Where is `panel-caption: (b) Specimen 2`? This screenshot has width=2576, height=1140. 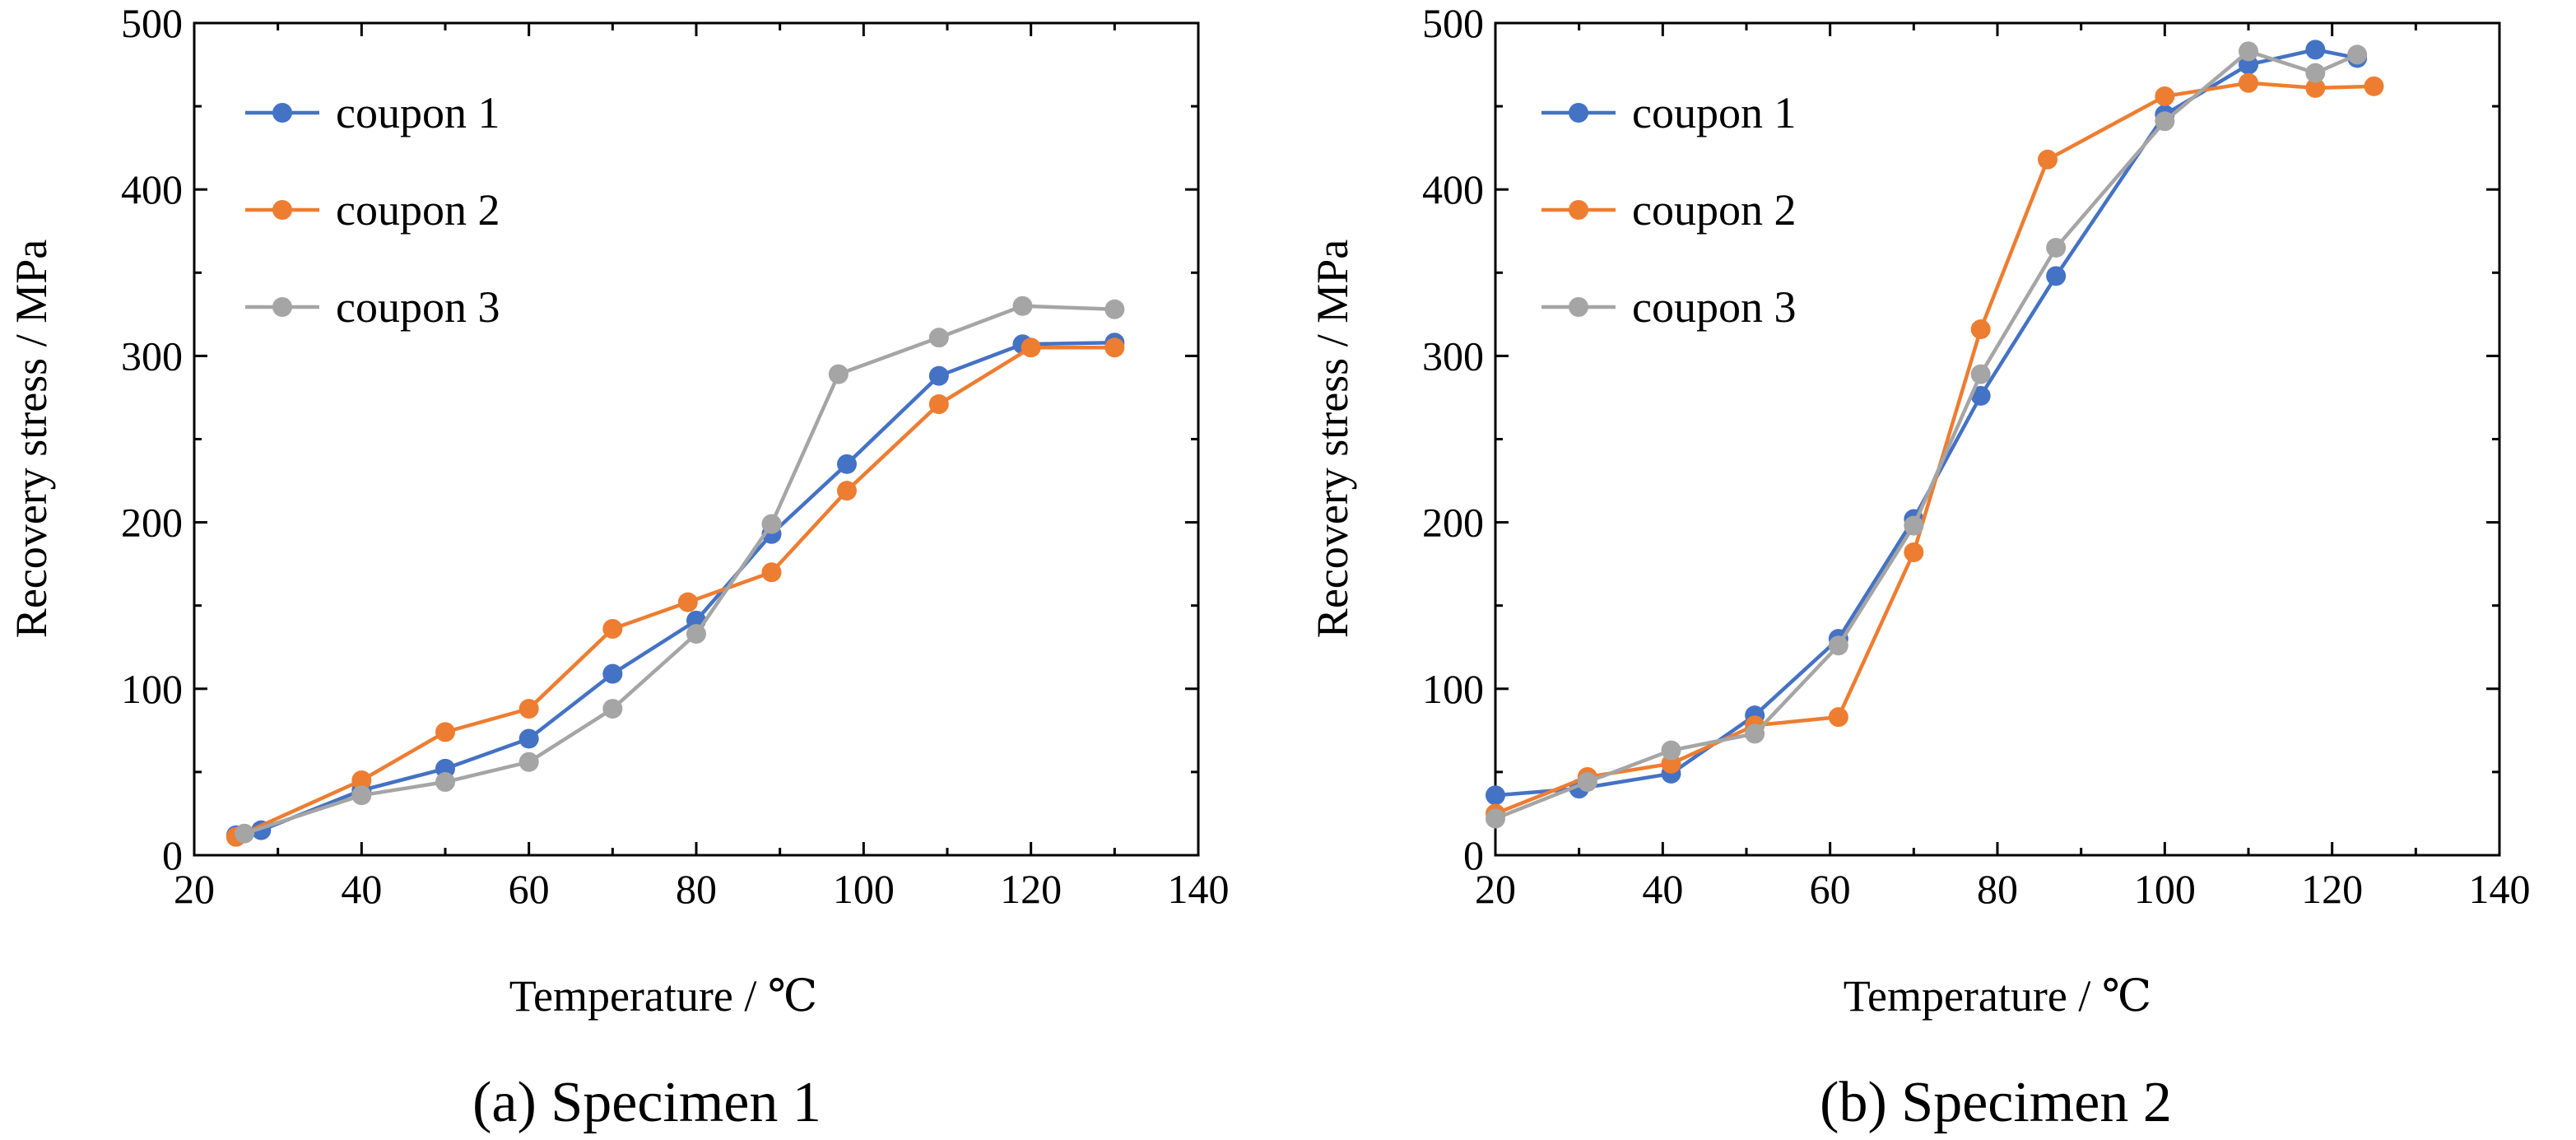 panel-caption: (b) Specimen 2 is located at coordinates (1996, 1102).